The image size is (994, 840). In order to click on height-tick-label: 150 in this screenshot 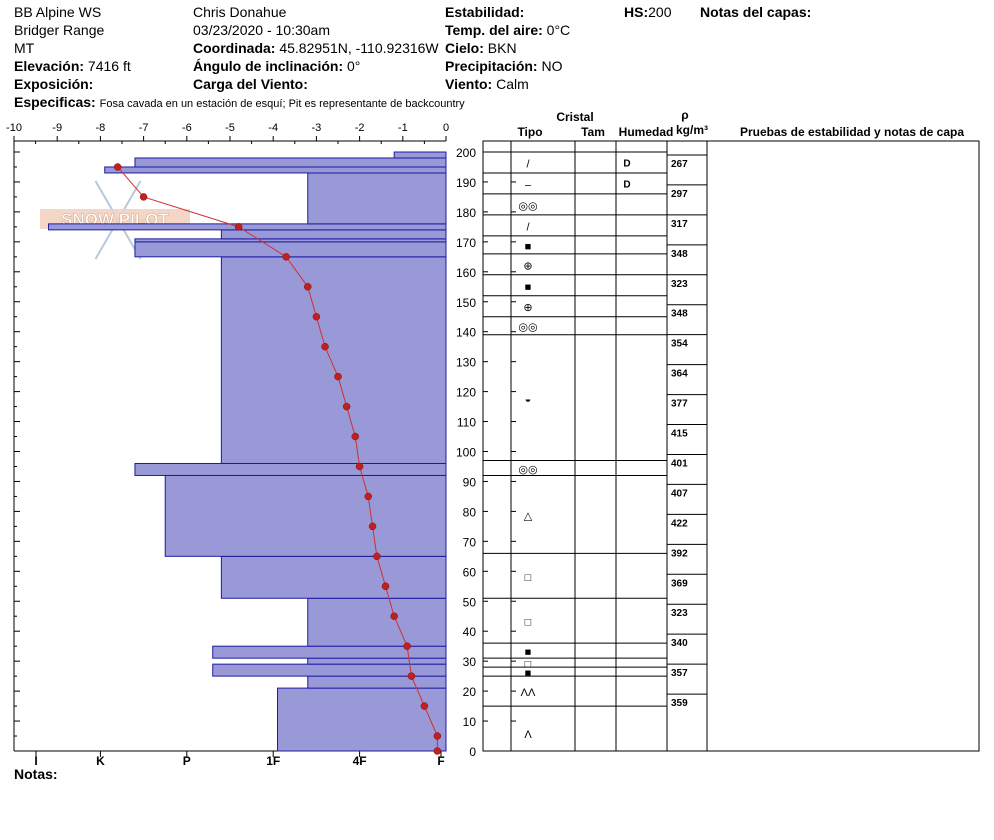, I will do `click(466, 303)`.